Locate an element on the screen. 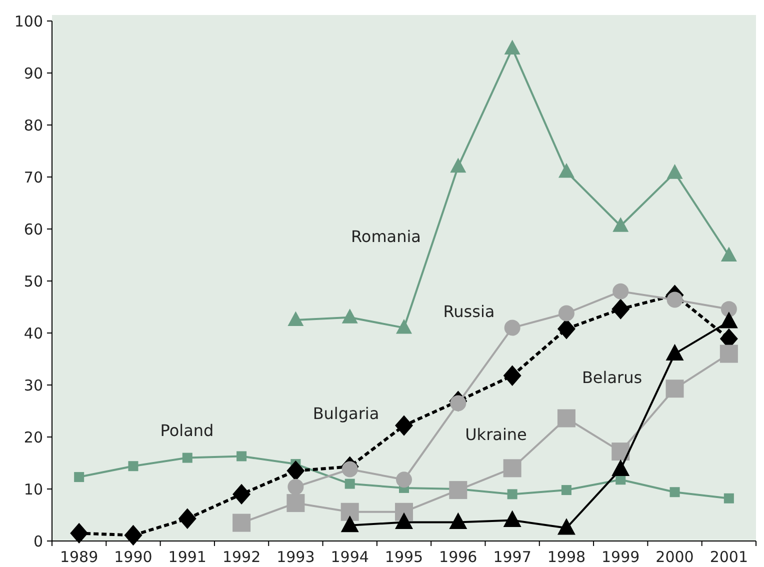 This screenshot has width=764, height=567. y-tick-label: 100 is located at coordinates (28, 21).